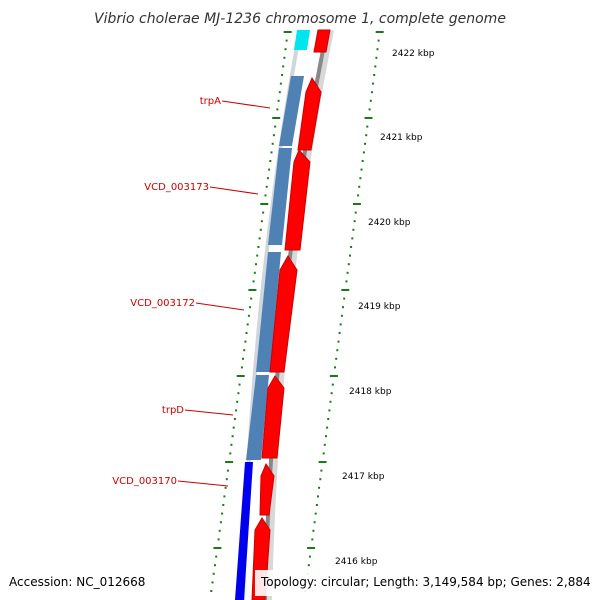 Image resolution: width=600 pixels, height=600 pixels. Describe the element at coordinates (309, 113) in the screenshot. I see `cds-trpA` at that location.